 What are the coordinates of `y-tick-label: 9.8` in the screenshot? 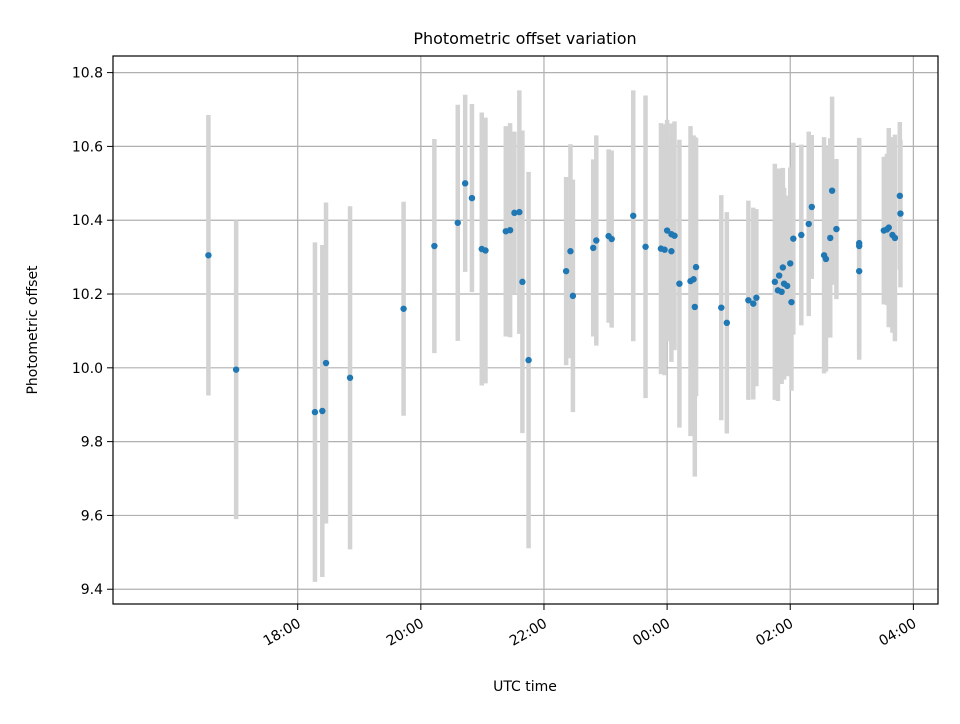 It's located at (92, 443).